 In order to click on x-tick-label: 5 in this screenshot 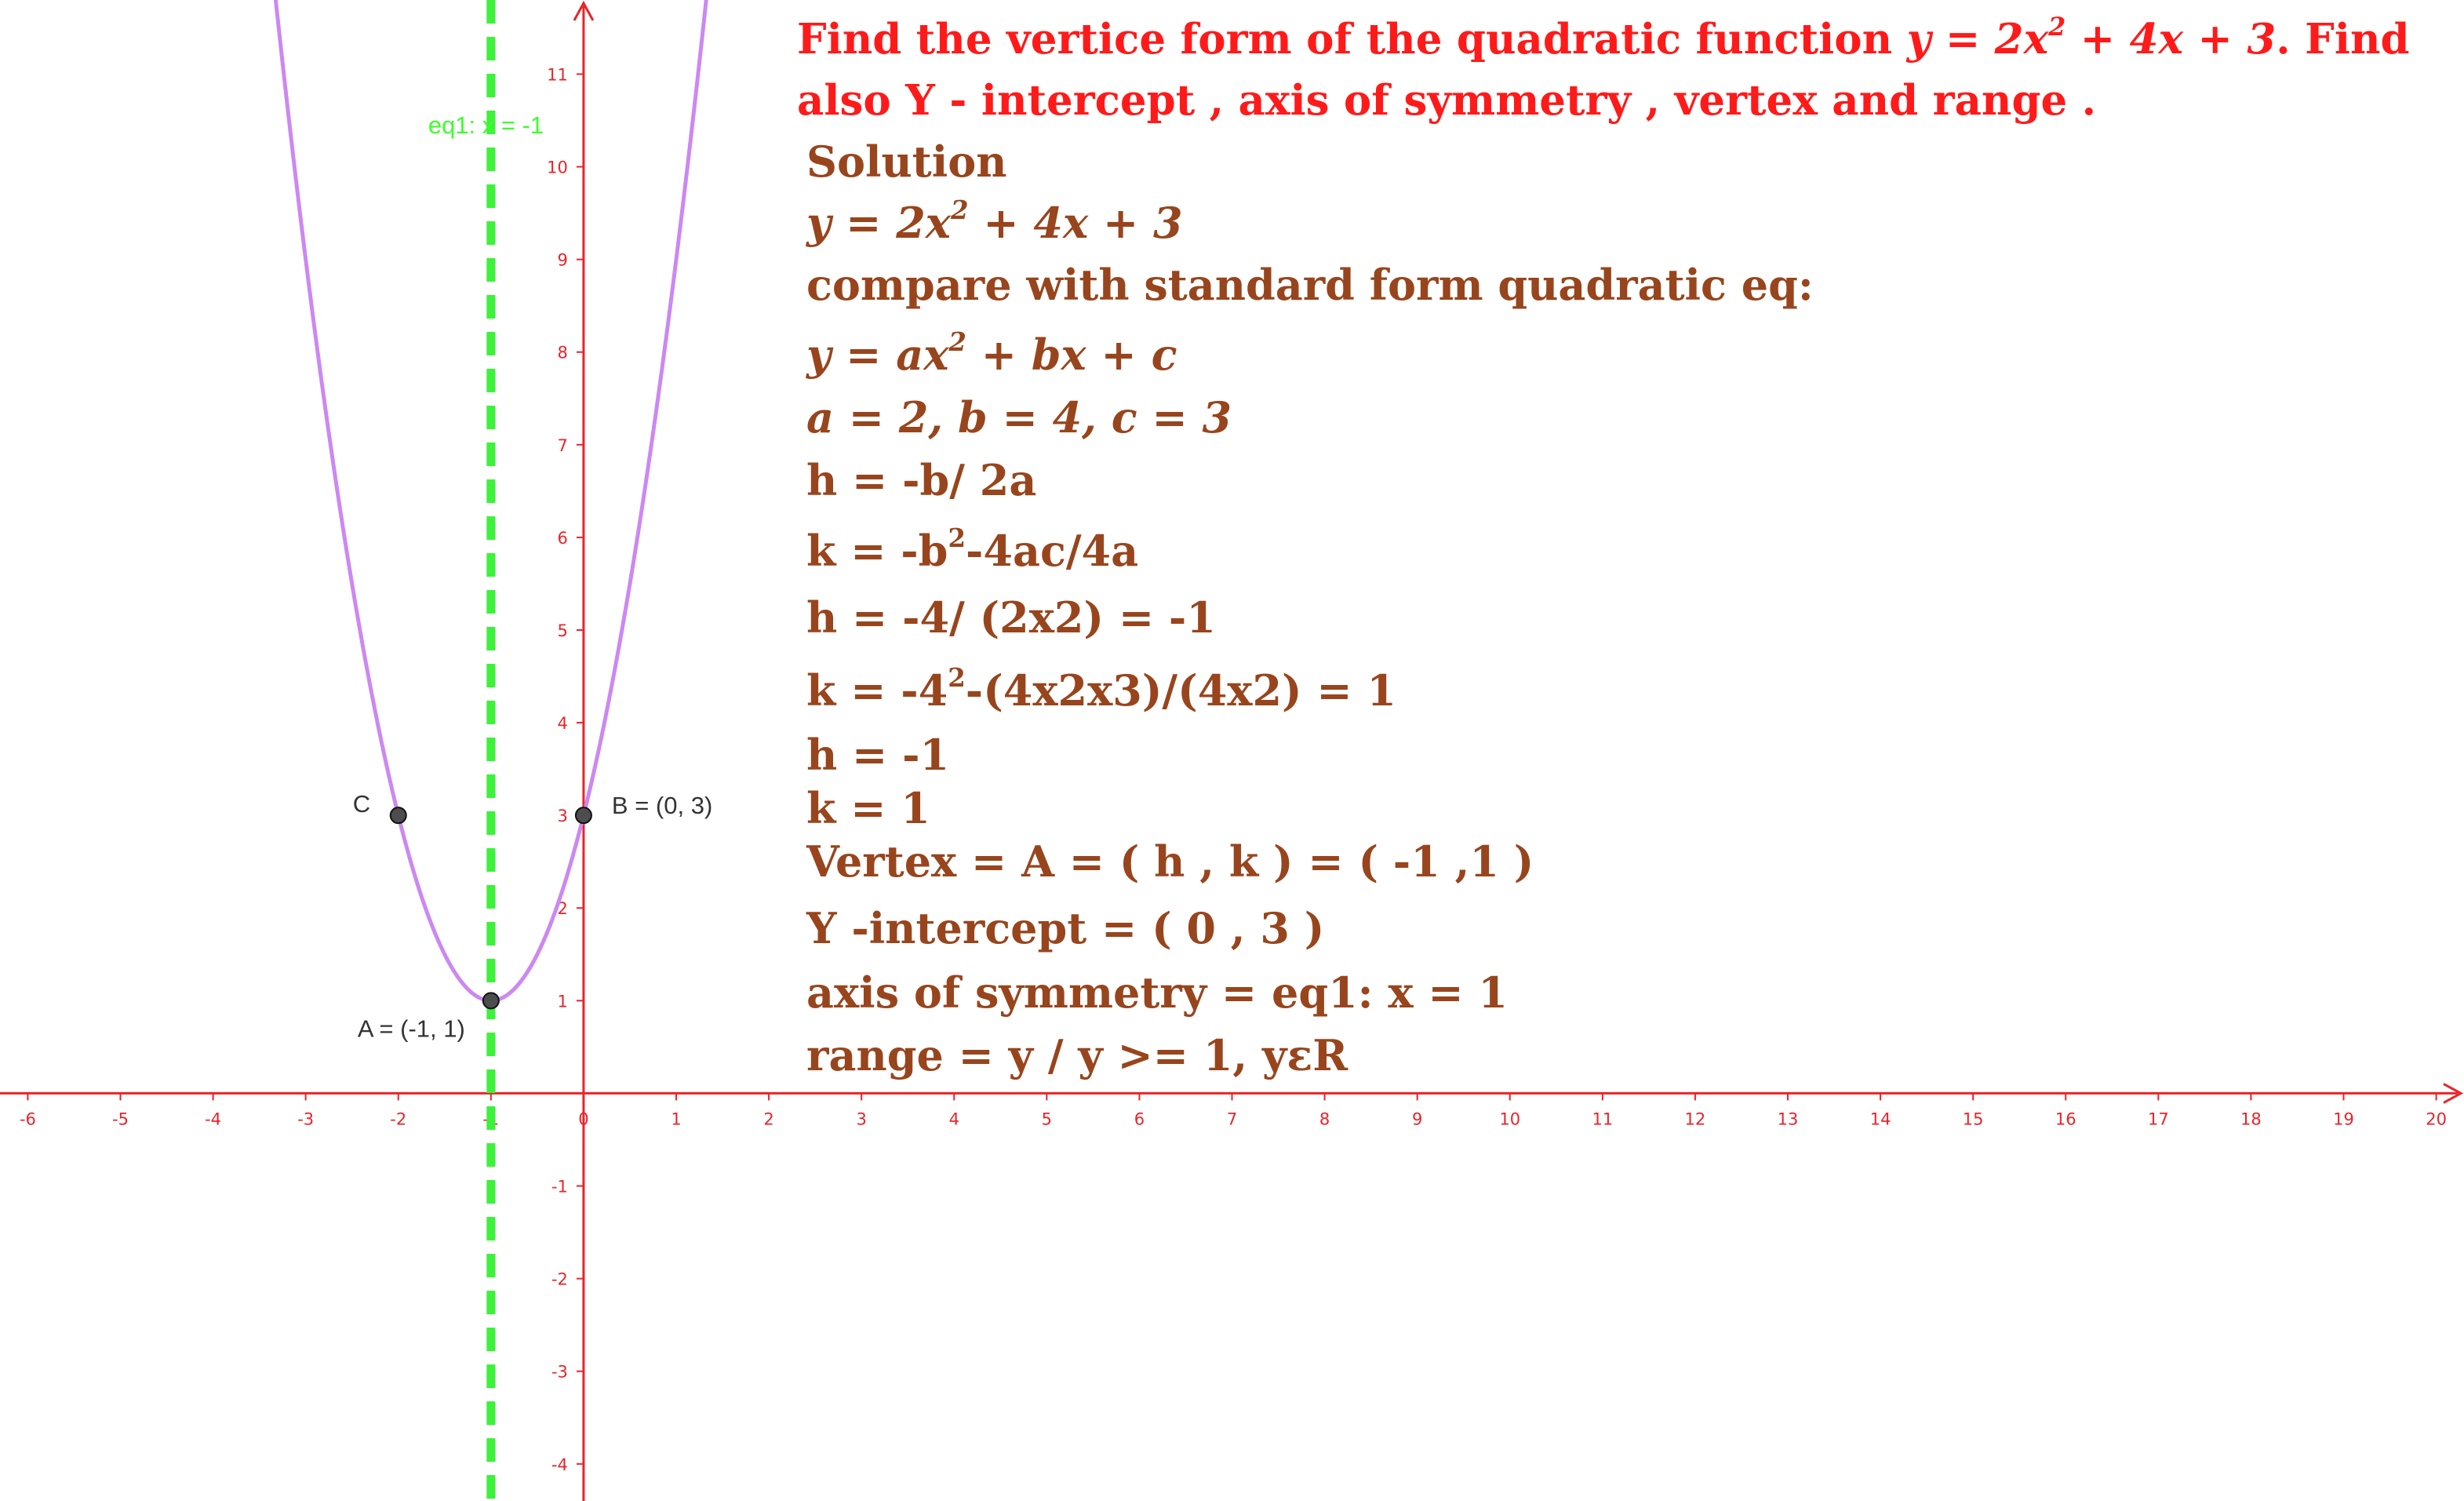, I will do `click(1047, 1118)`.